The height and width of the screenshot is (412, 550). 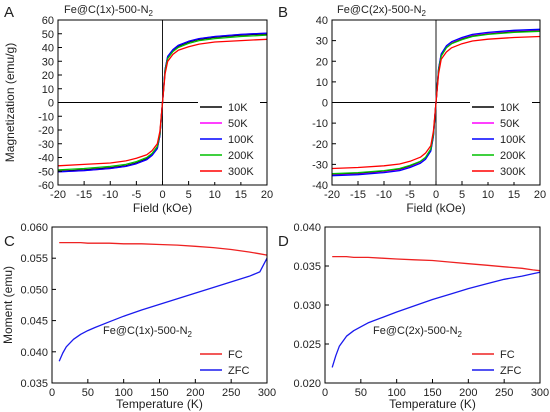 I want to click on legend-label-10k: 10K, so click(x=238, y=108).